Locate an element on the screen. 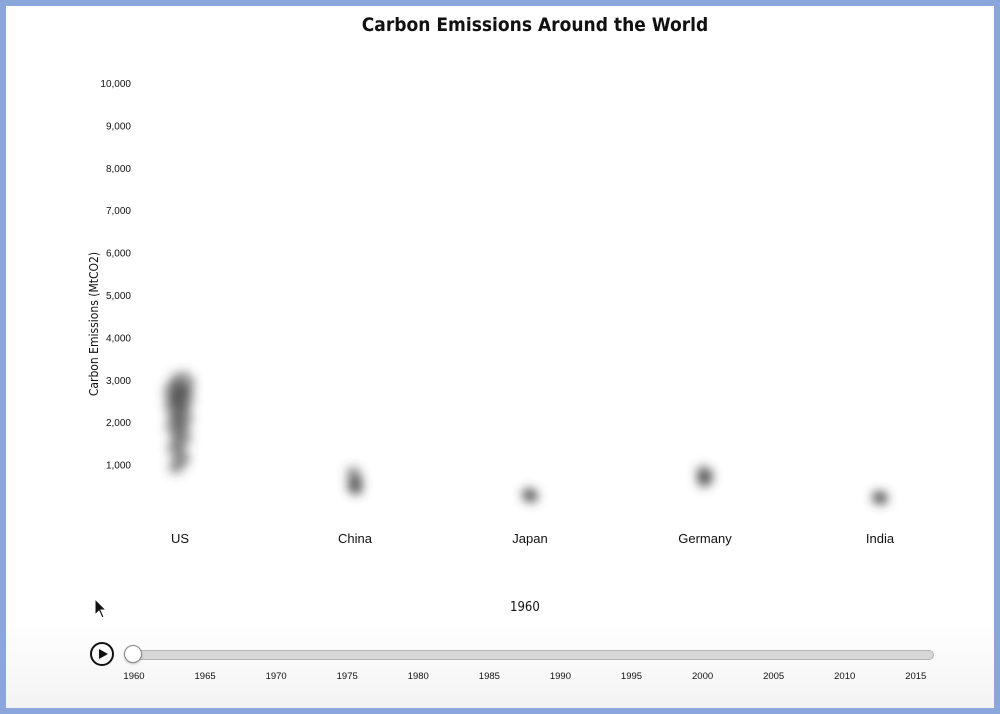 Image resolution: width=1000 pixels, height=714 pixels. slider-tick-label: 1995 is located at coordinates (631, 676).